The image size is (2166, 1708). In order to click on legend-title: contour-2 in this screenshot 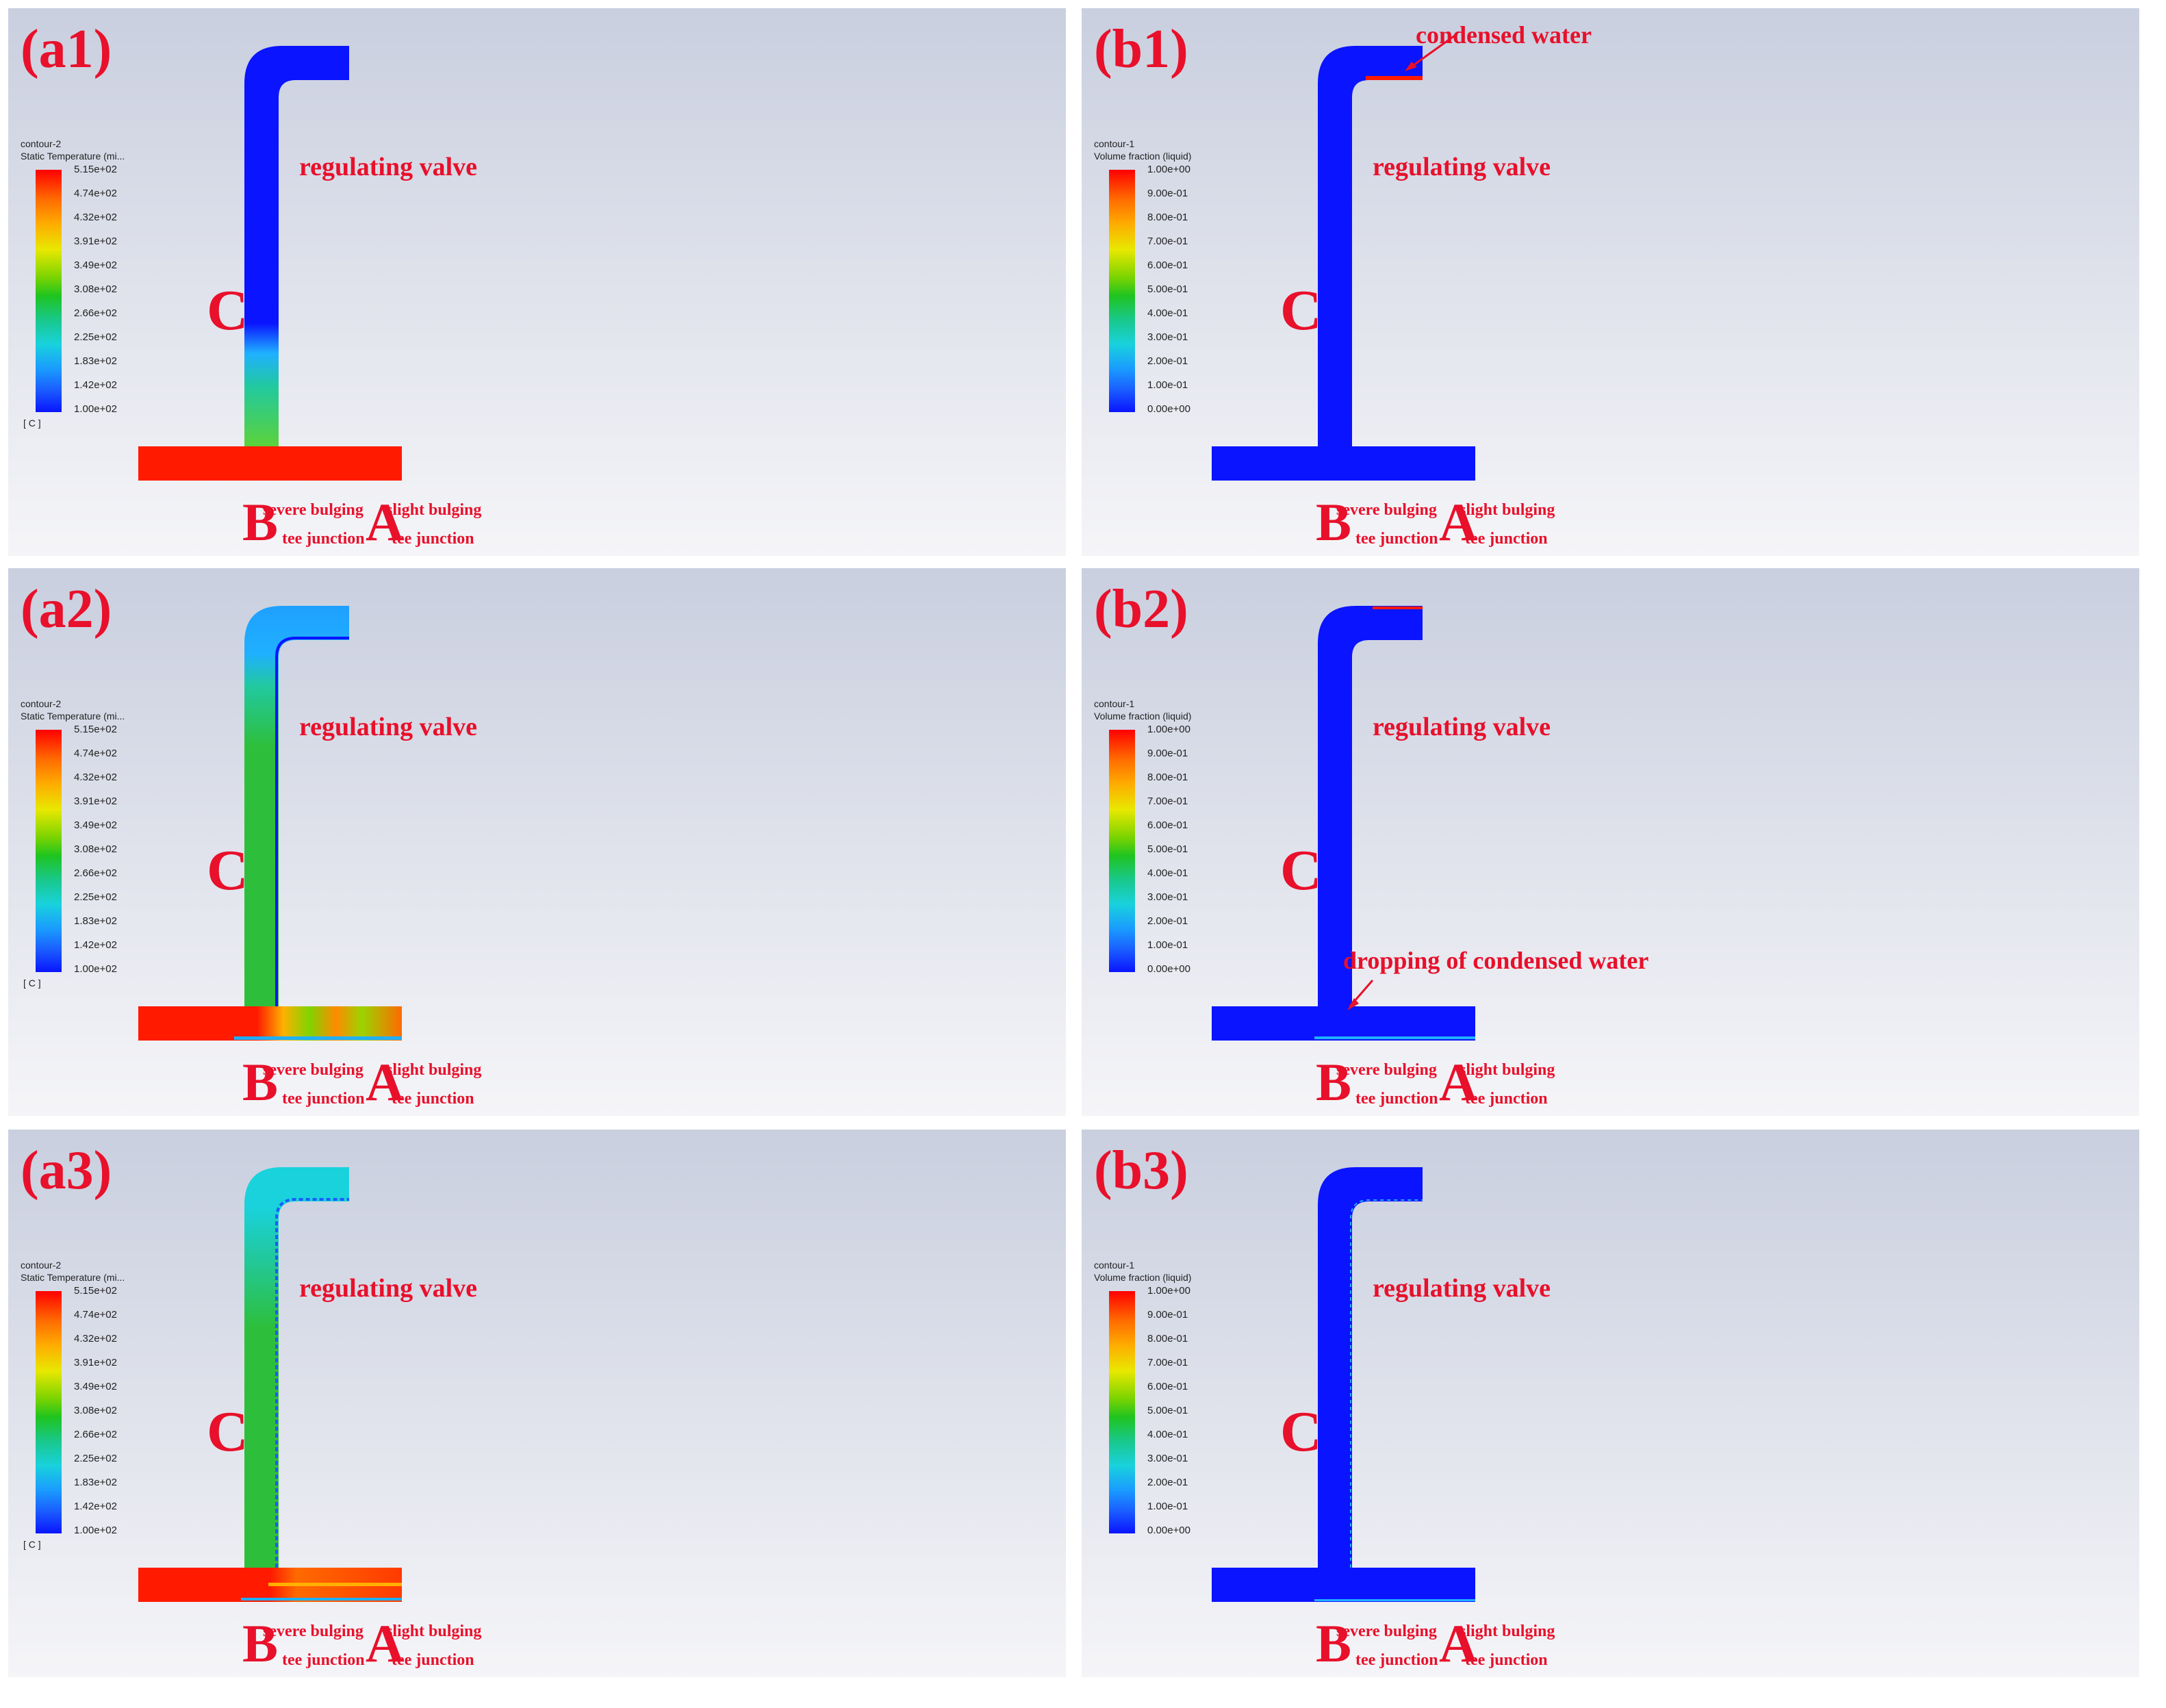, I will do `click(42, 143)`.